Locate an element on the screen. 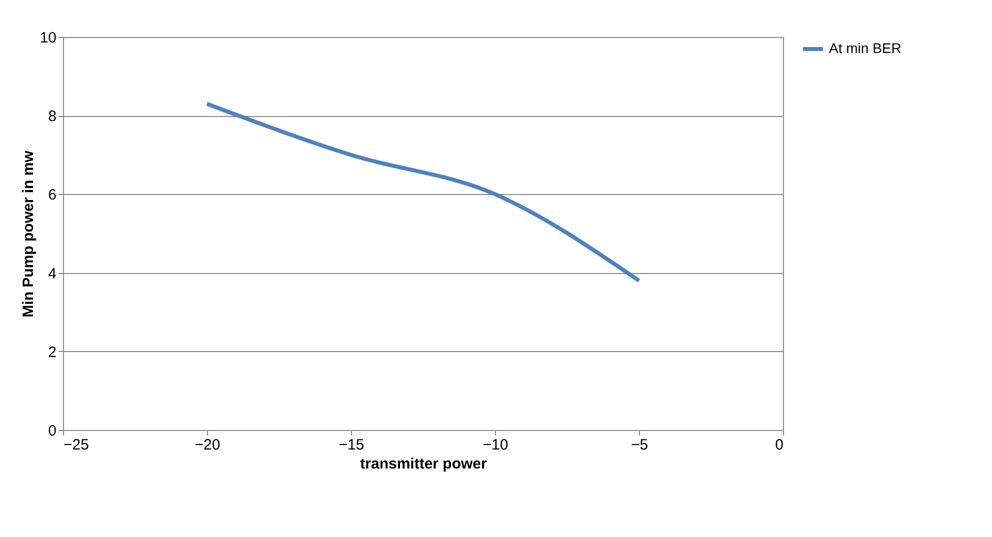  y-tick-label: 8 is located at coordinates (52, 117).